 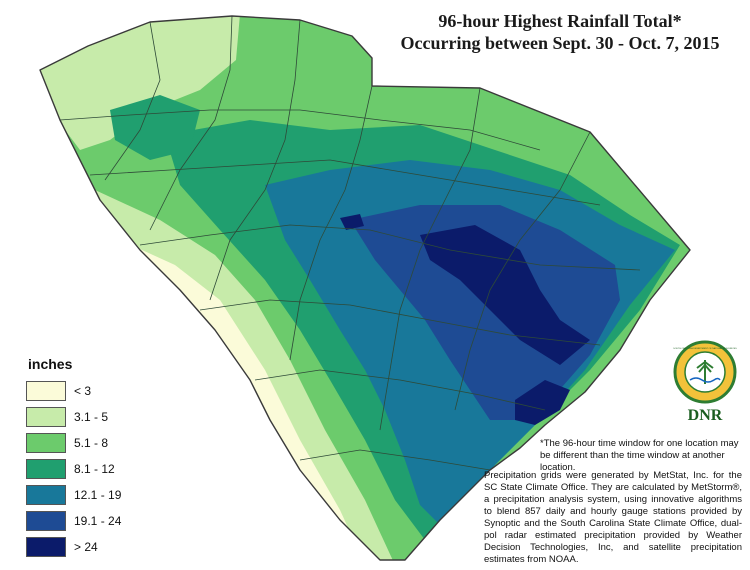 What do you see at coordinates (155, 127) in the screenshot?
I see `zone-green-8-12-upstate` at bounding box center [155, 127].